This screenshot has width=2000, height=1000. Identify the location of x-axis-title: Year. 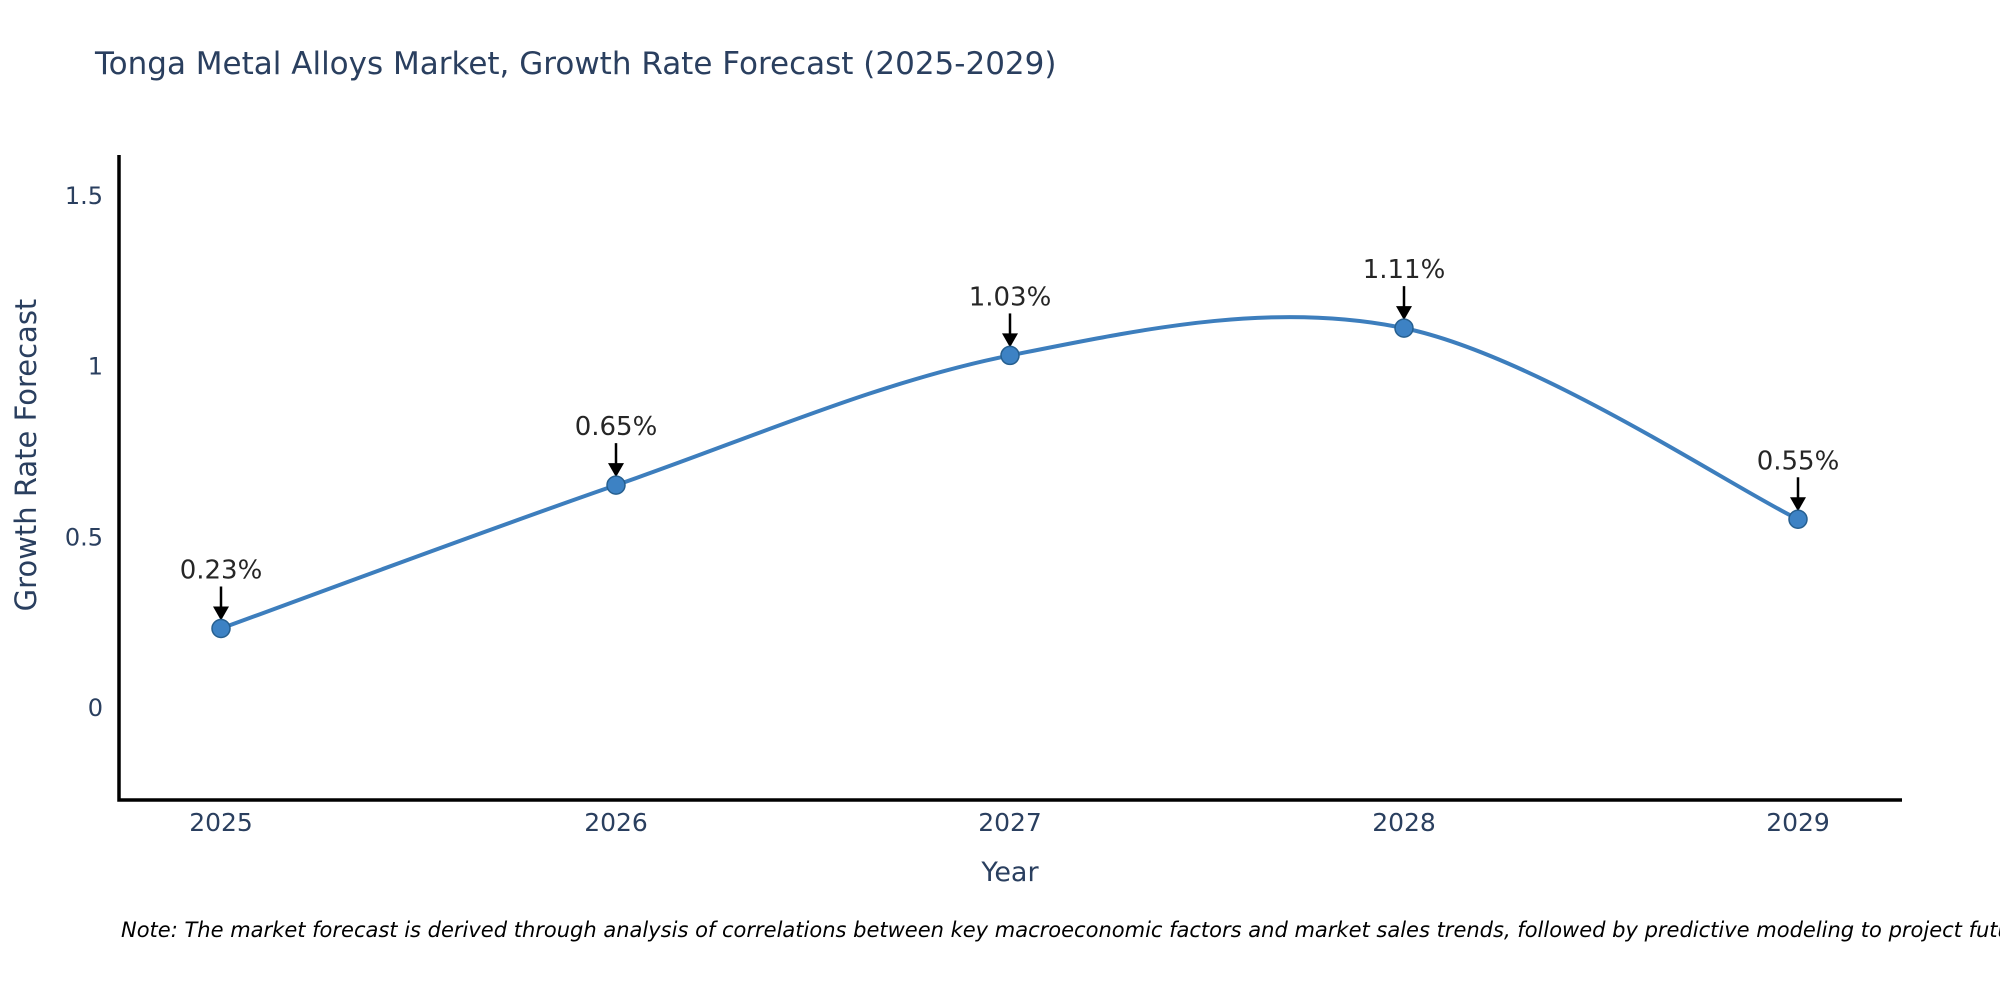
(1010, 872).